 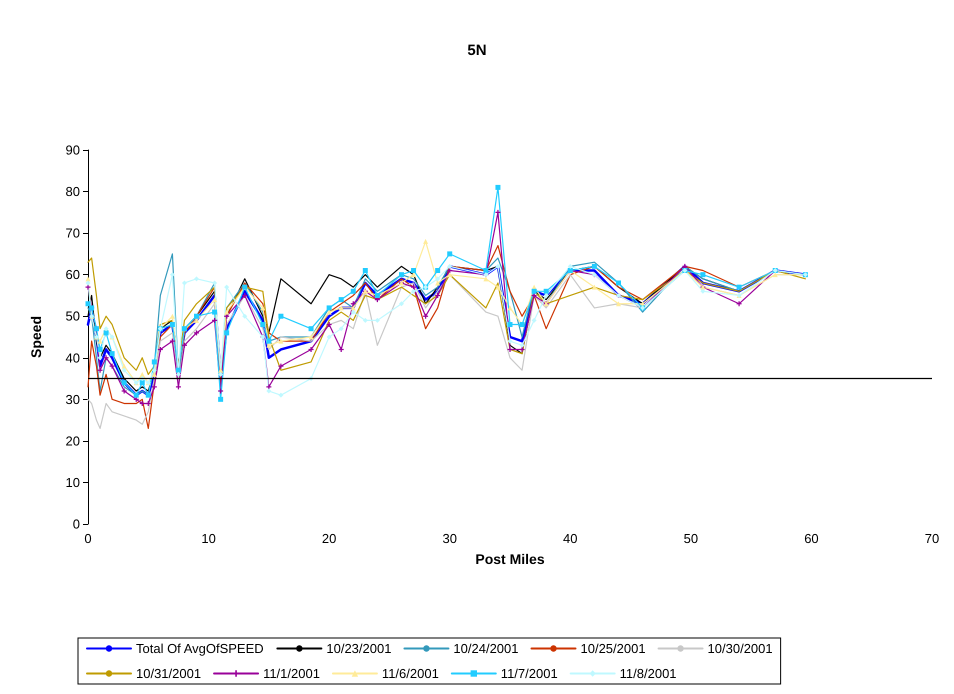 What do you see at coordinates (73, 150) in the screenshot?
I see `y-tick-label: 90` at bounding box center [73, 150].